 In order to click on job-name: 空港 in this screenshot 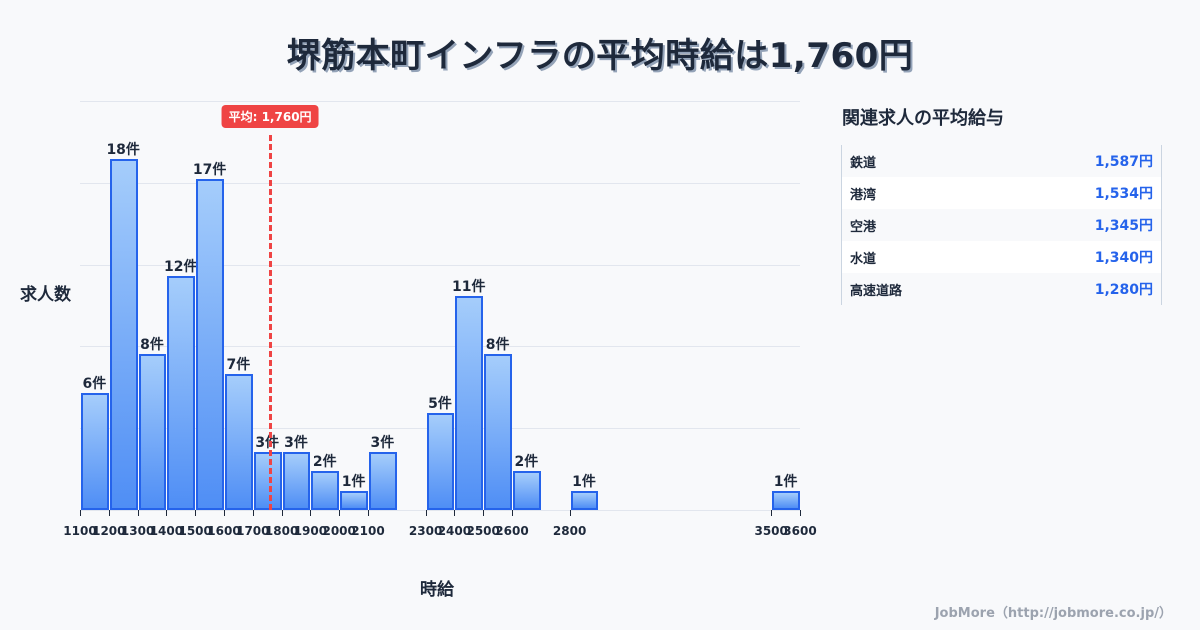, I will do `click(863, 227)`.